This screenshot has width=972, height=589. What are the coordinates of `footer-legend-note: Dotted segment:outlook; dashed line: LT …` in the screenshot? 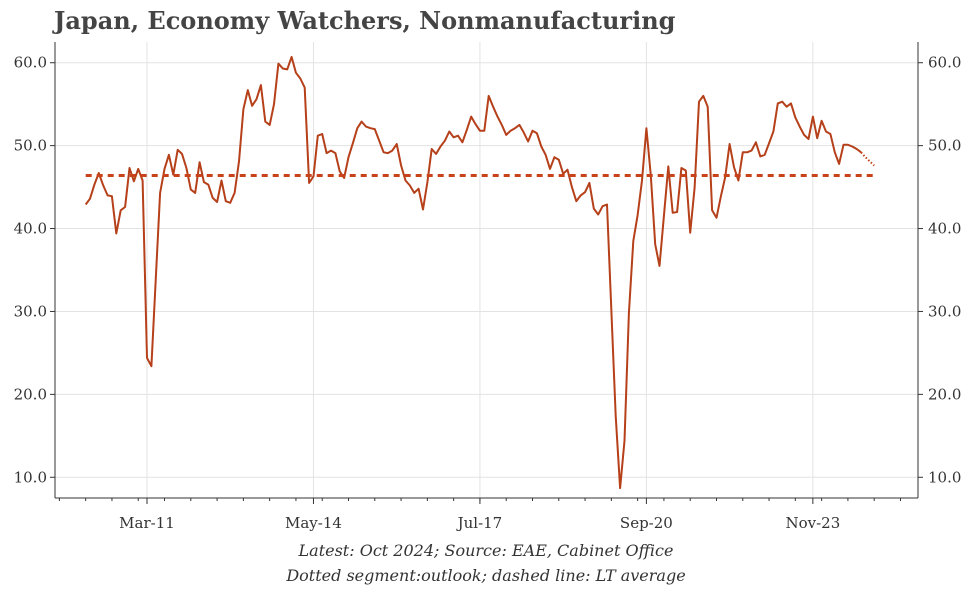 It's located at (486, 575).